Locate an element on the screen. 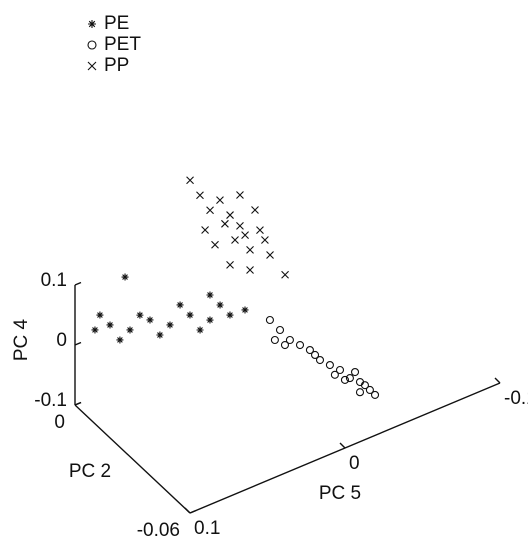 The height and width of the screenshot is (542, 528). y-axis-label: PC 2 is located at coordinates (90, 471).